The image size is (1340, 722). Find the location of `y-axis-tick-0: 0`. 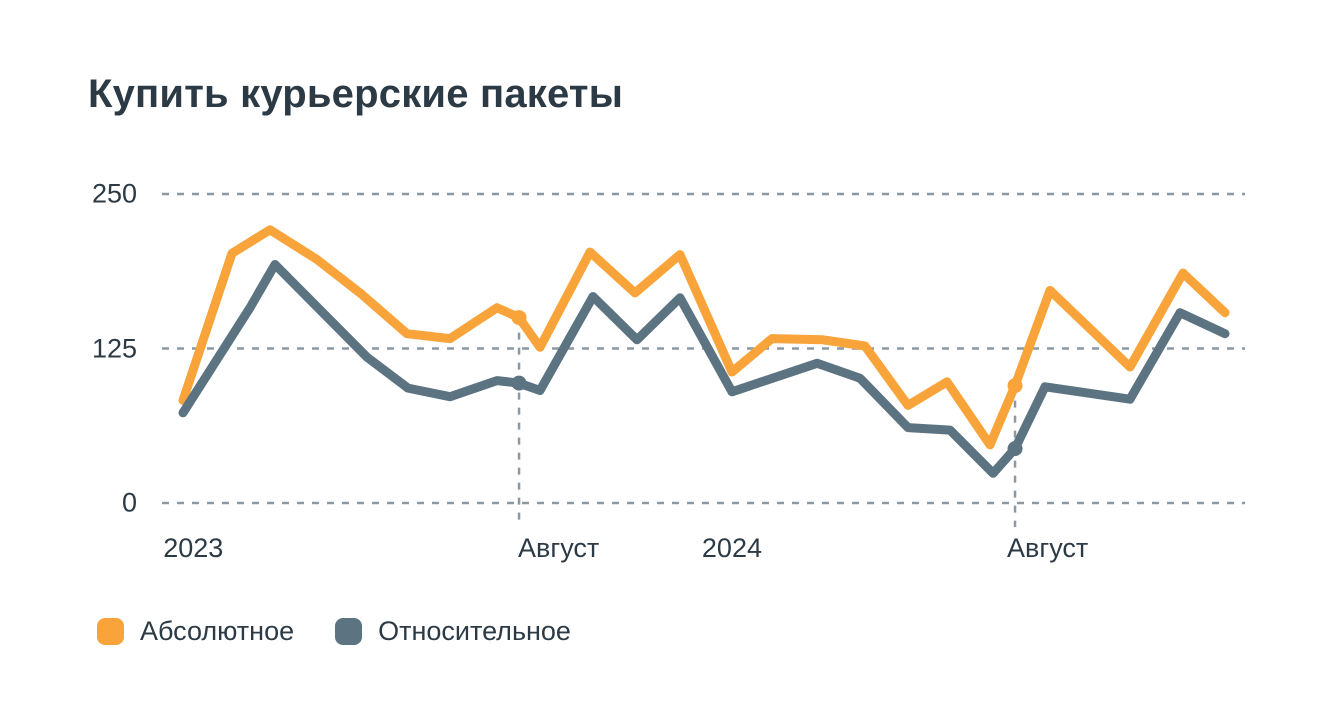

y-axis-tick-0: 0 is located at coordinates (129, 502).